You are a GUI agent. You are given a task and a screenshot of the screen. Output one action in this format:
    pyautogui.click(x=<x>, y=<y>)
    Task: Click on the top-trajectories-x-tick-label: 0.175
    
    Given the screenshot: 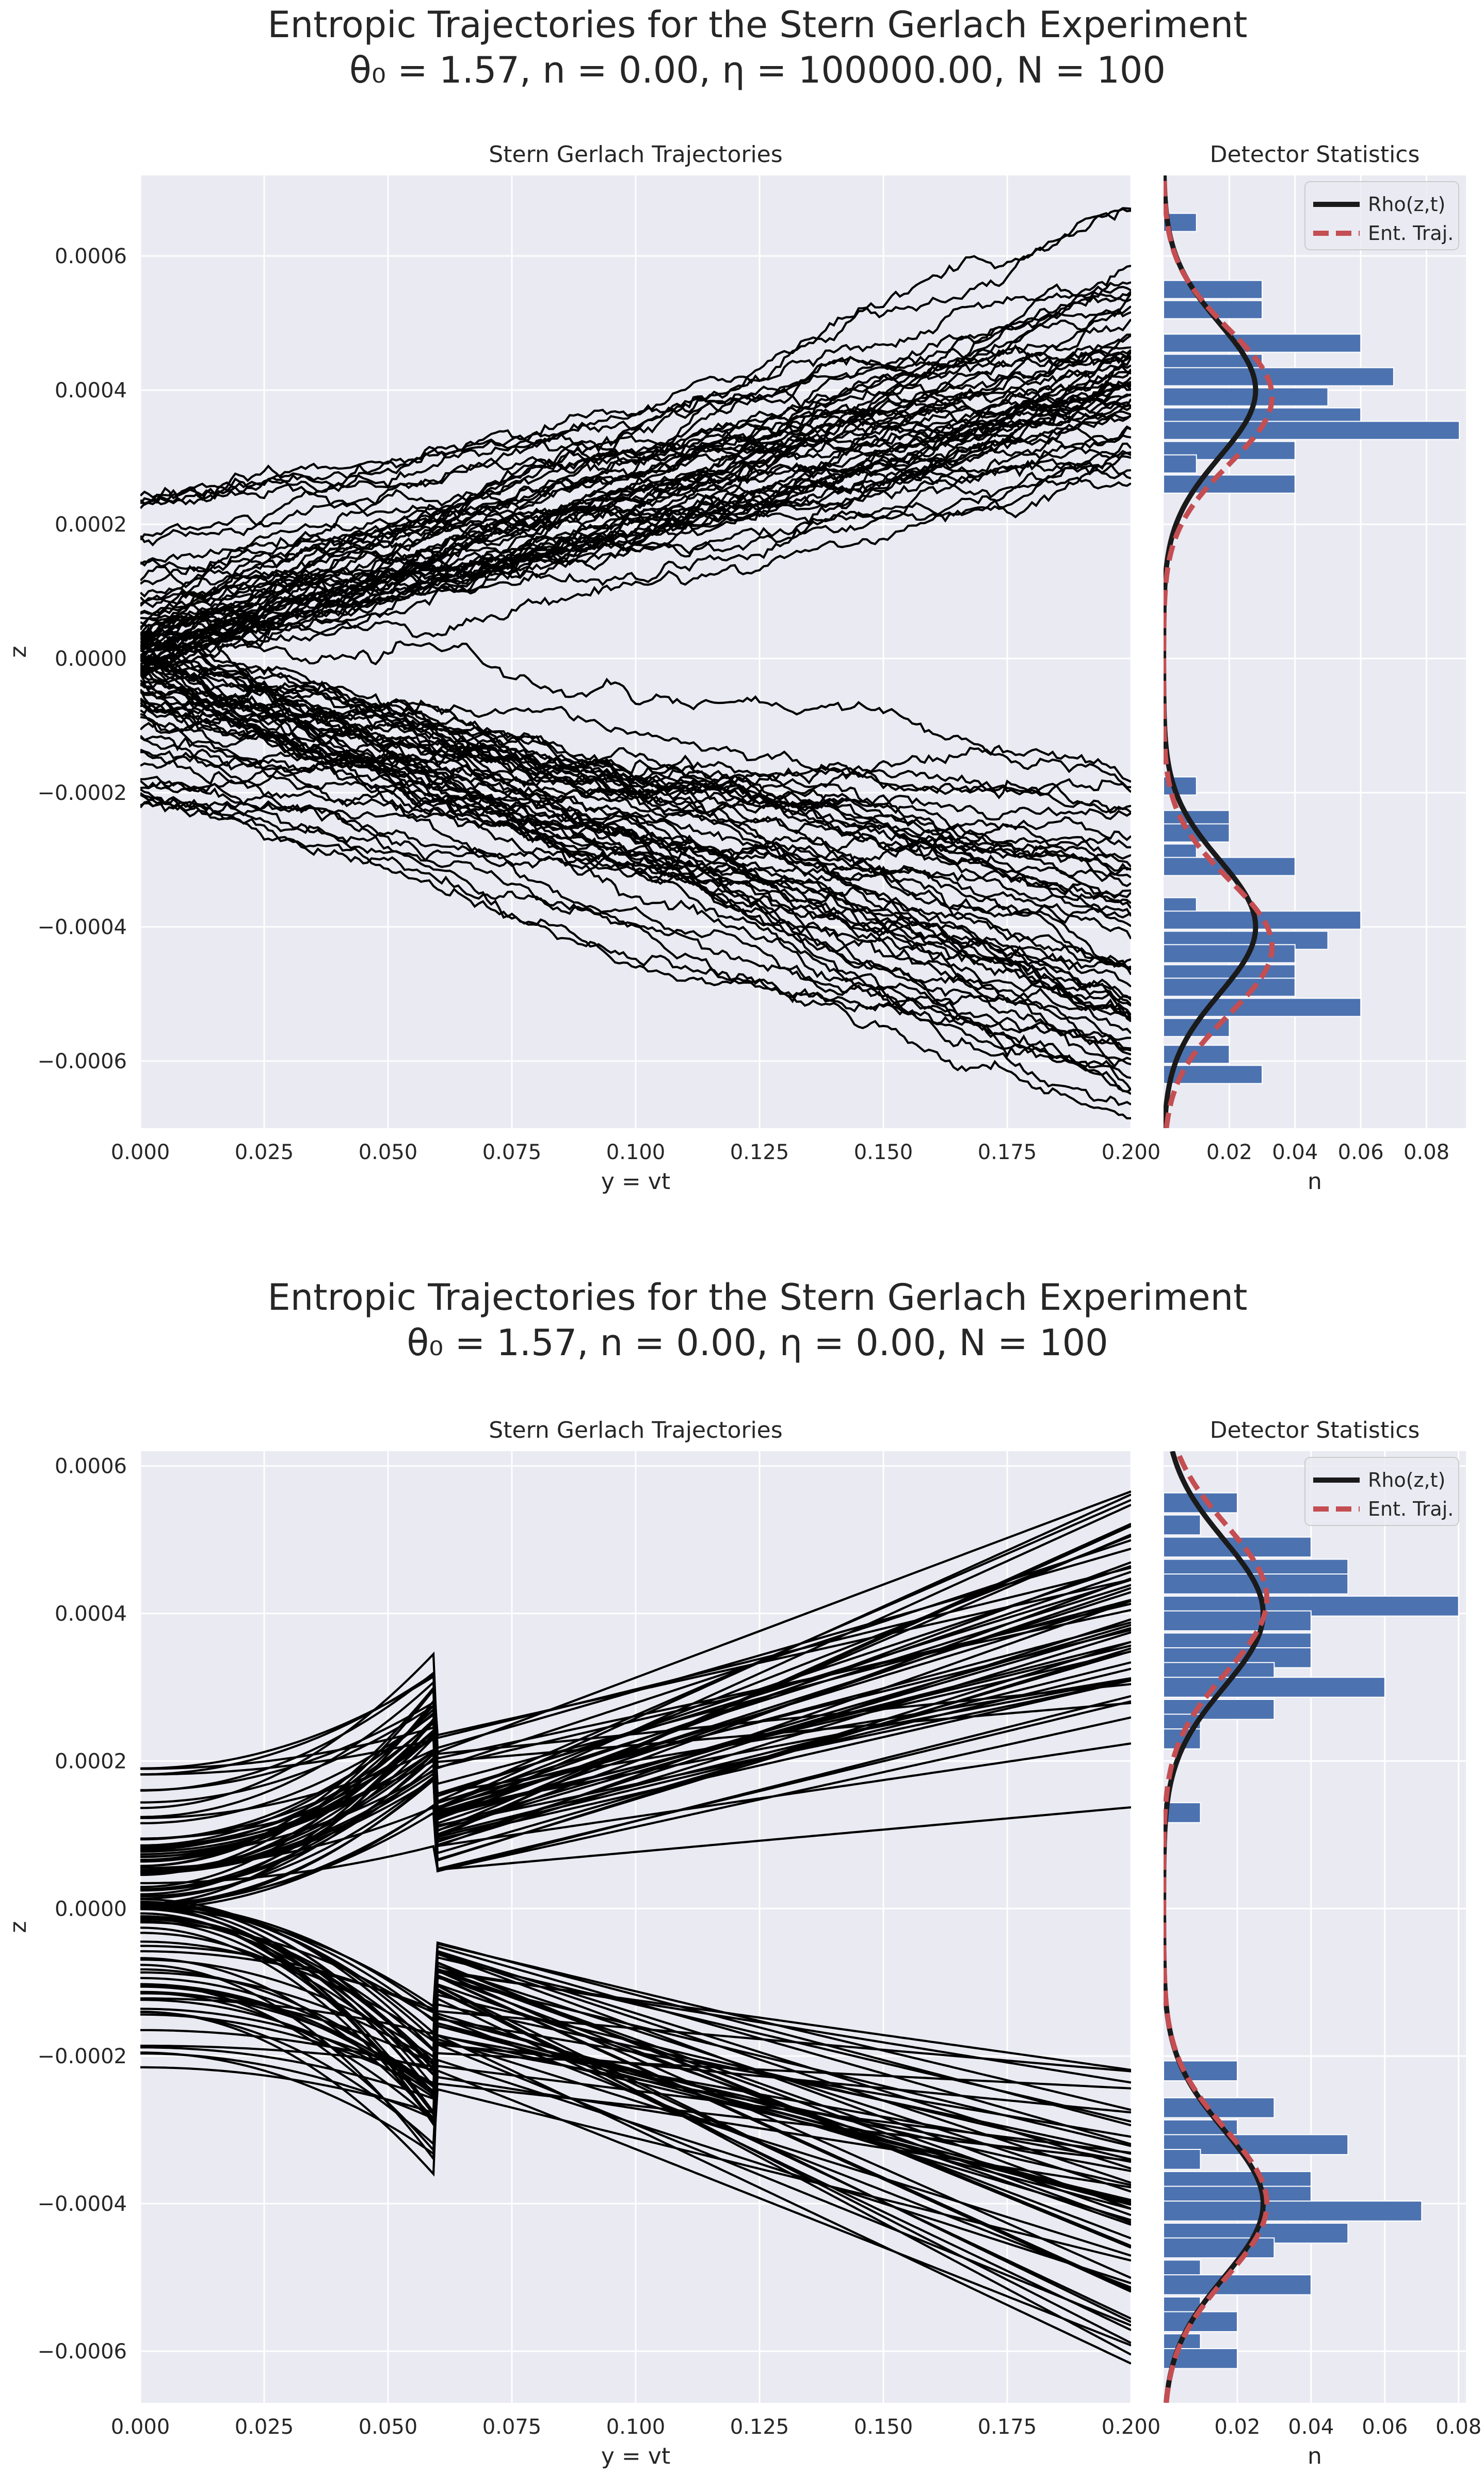 What is the action you would take?
    pyautogui.click(x=1007, y=1152)
    